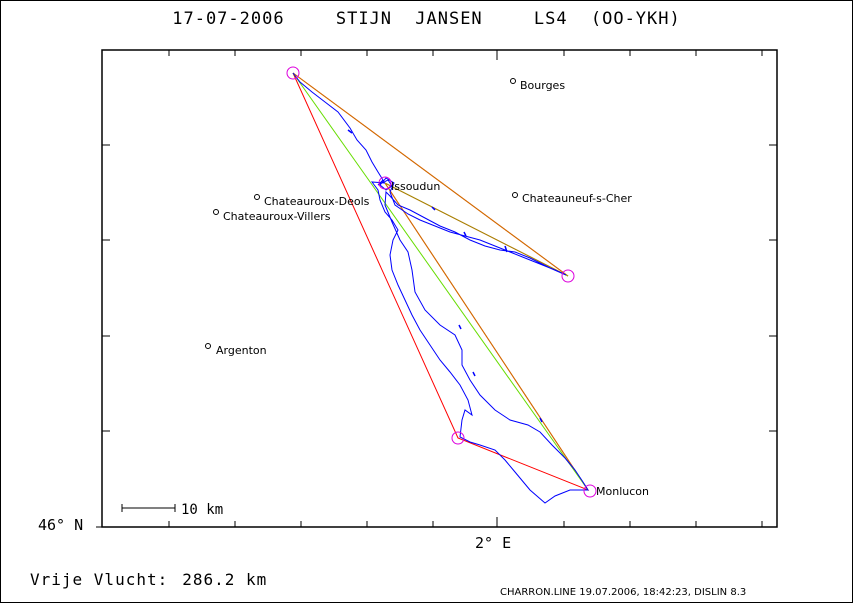  What do you see at coordinates (228, 19) in the screenshot?
I see `flight-date: 17-07-2006` at bounding box center [228, 19].